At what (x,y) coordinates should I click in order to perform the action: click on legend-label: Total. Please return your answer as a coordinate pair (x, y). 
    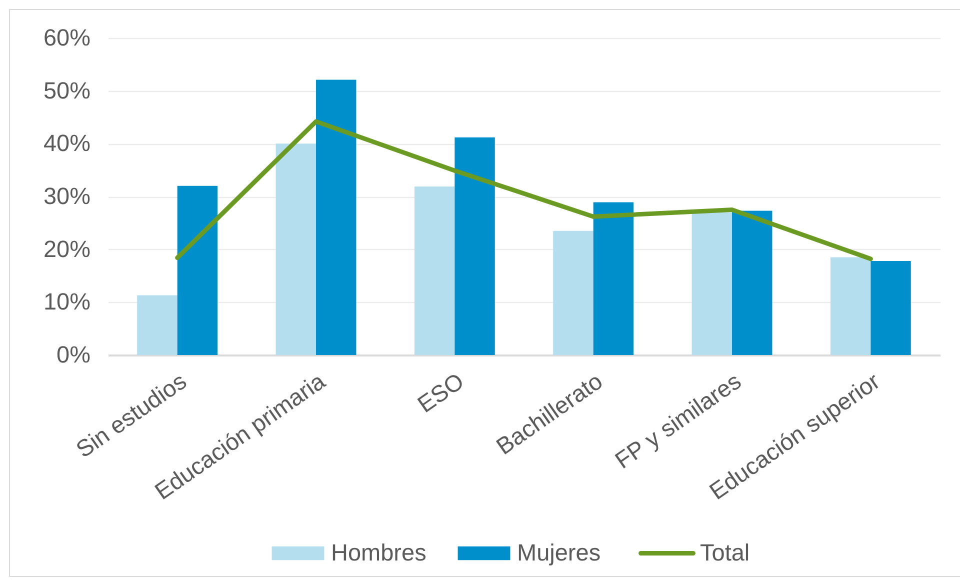
    Looking at the image, I should click on (725, 552).